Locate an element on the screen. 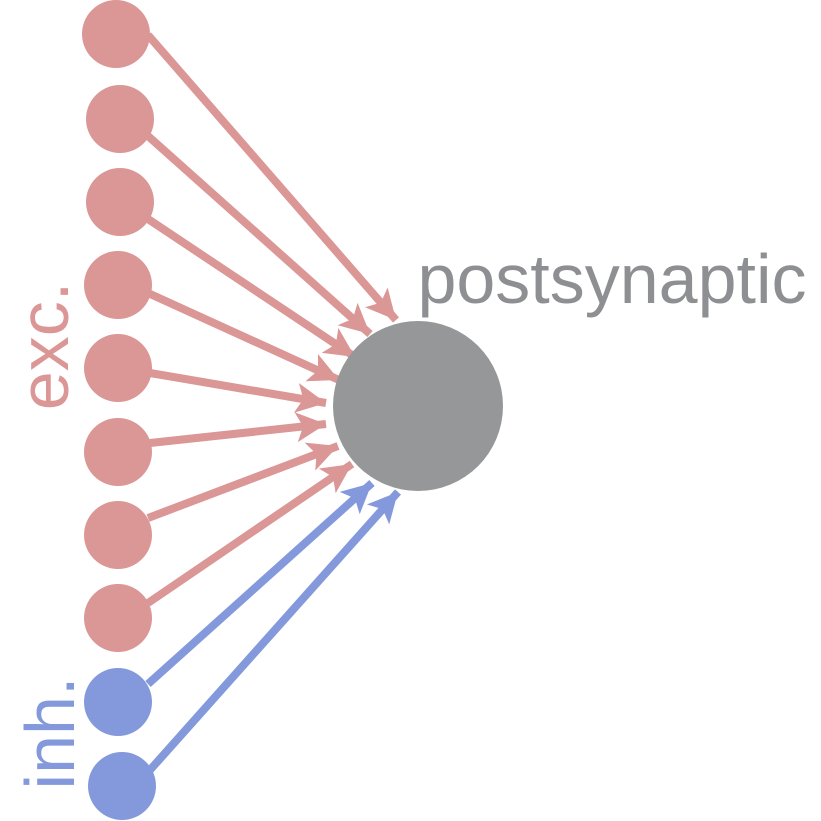  presynaptic-neurons is located at coordinates (119, 410).